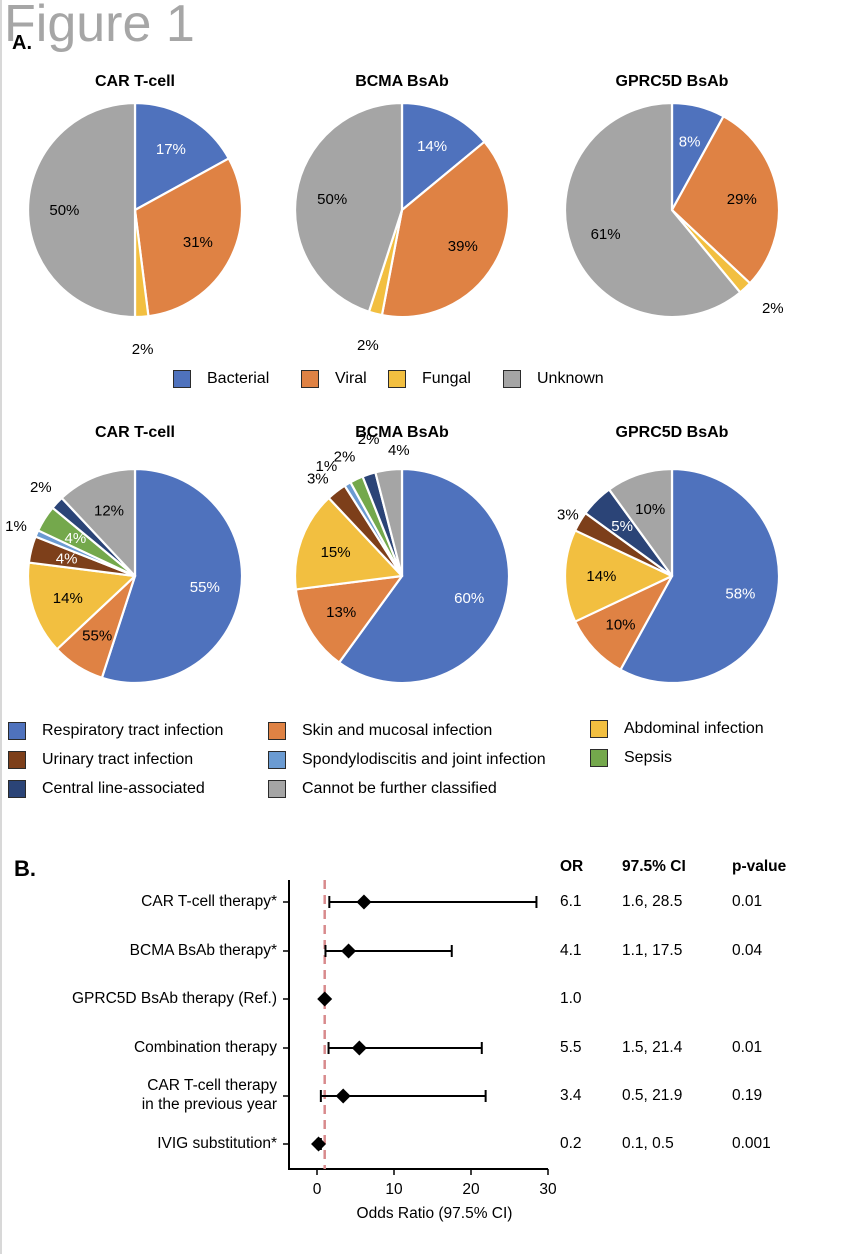 Image resolution: width=842 pixels, height=1254 pixels. Describe the element at coordinates (740, 594) in the screenshot. I see `pie-data-label: 58%` at that location.